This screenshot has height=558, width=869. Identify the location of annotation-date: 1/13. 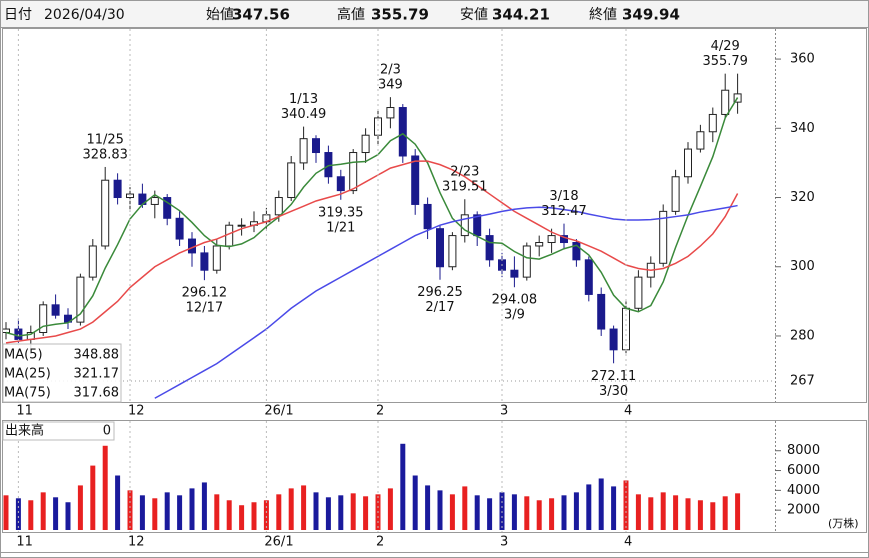
(303, 99).